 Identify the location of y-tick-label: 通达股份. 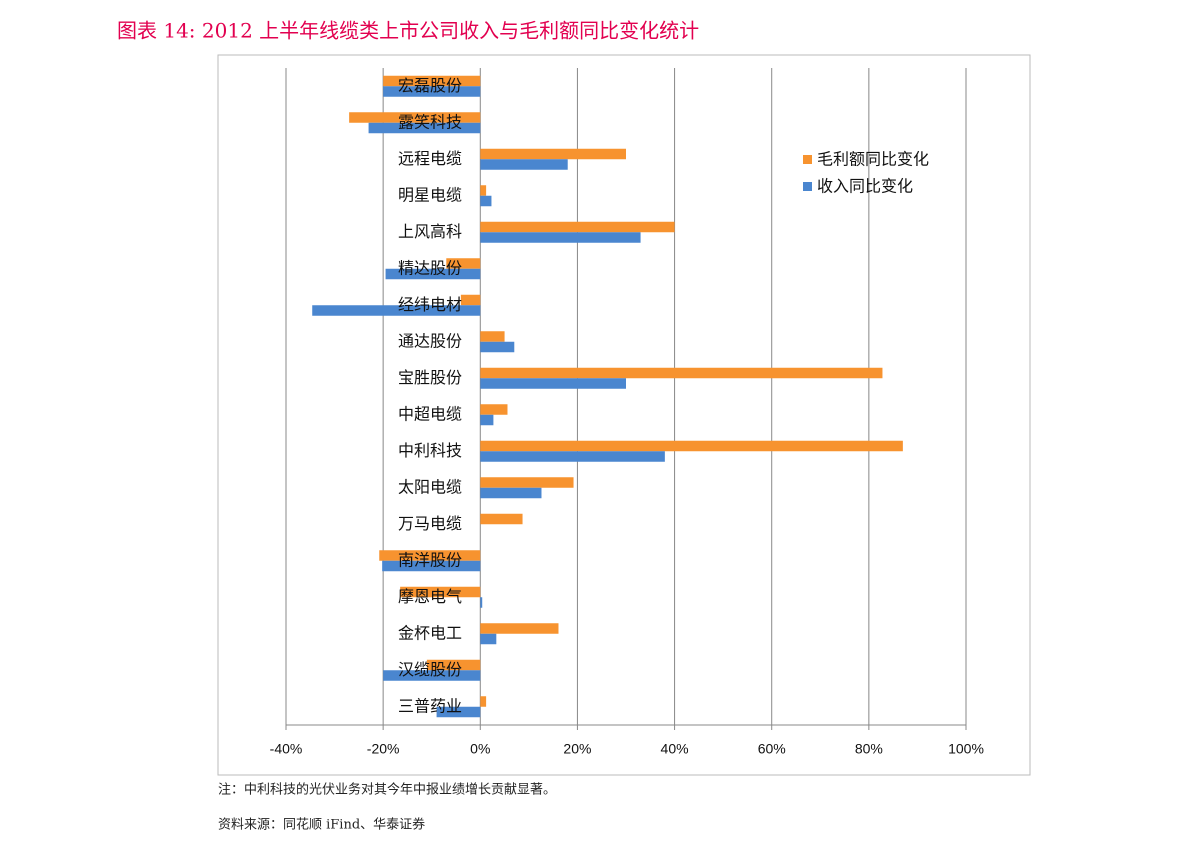
(430, 340).